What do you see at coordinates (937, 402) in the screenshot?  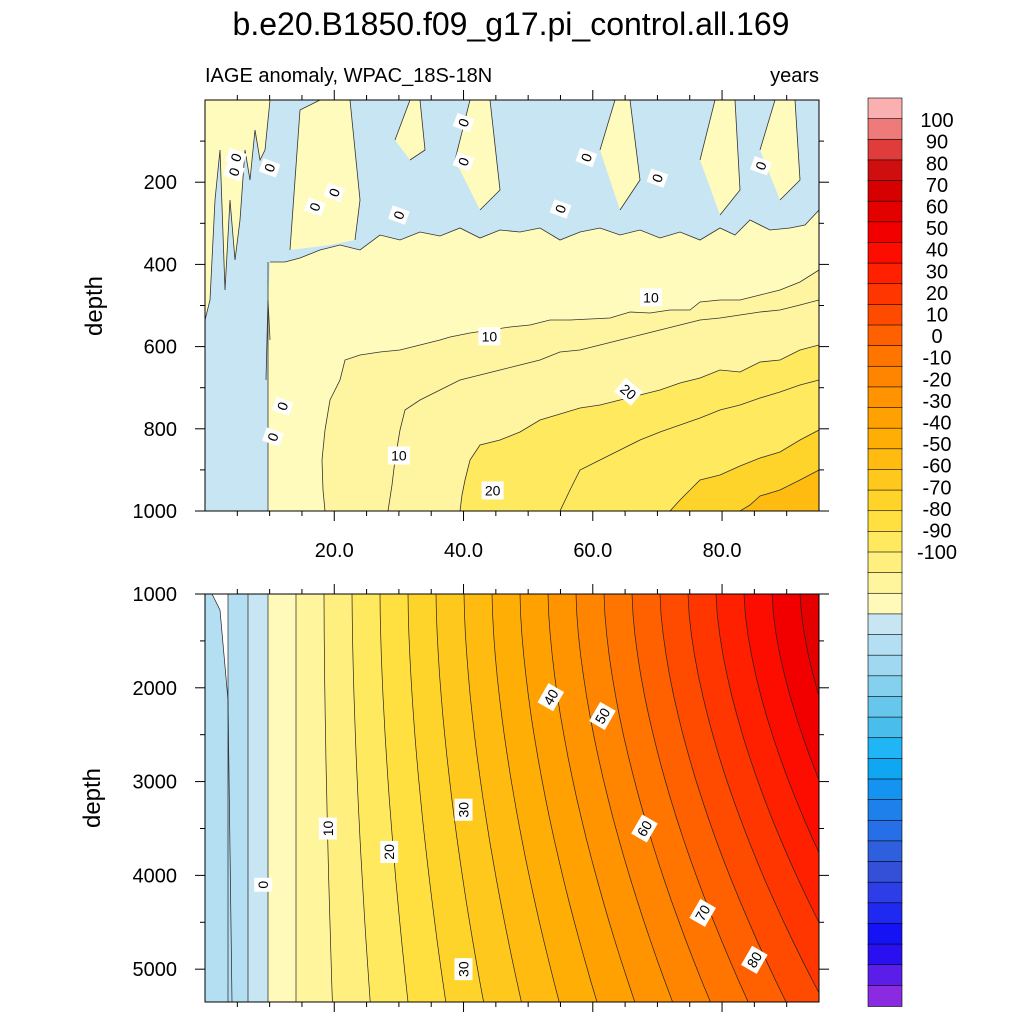 I see `colorbar-label: -30` at bounding box center [937, 402].